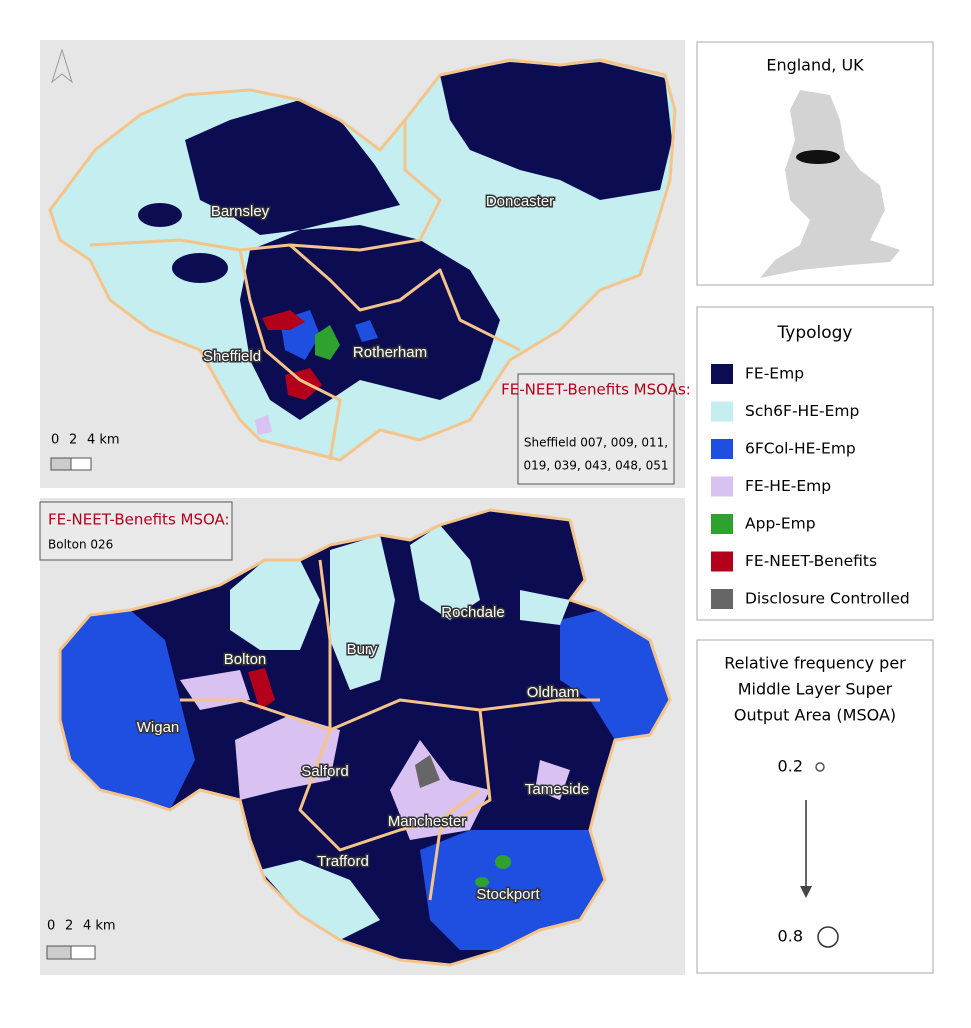  What do you see at coordinates (596, 443) in the screenshot?
I see `callout-line: Sheffield 007, 009, 011,` at bounding box center [596, 443].